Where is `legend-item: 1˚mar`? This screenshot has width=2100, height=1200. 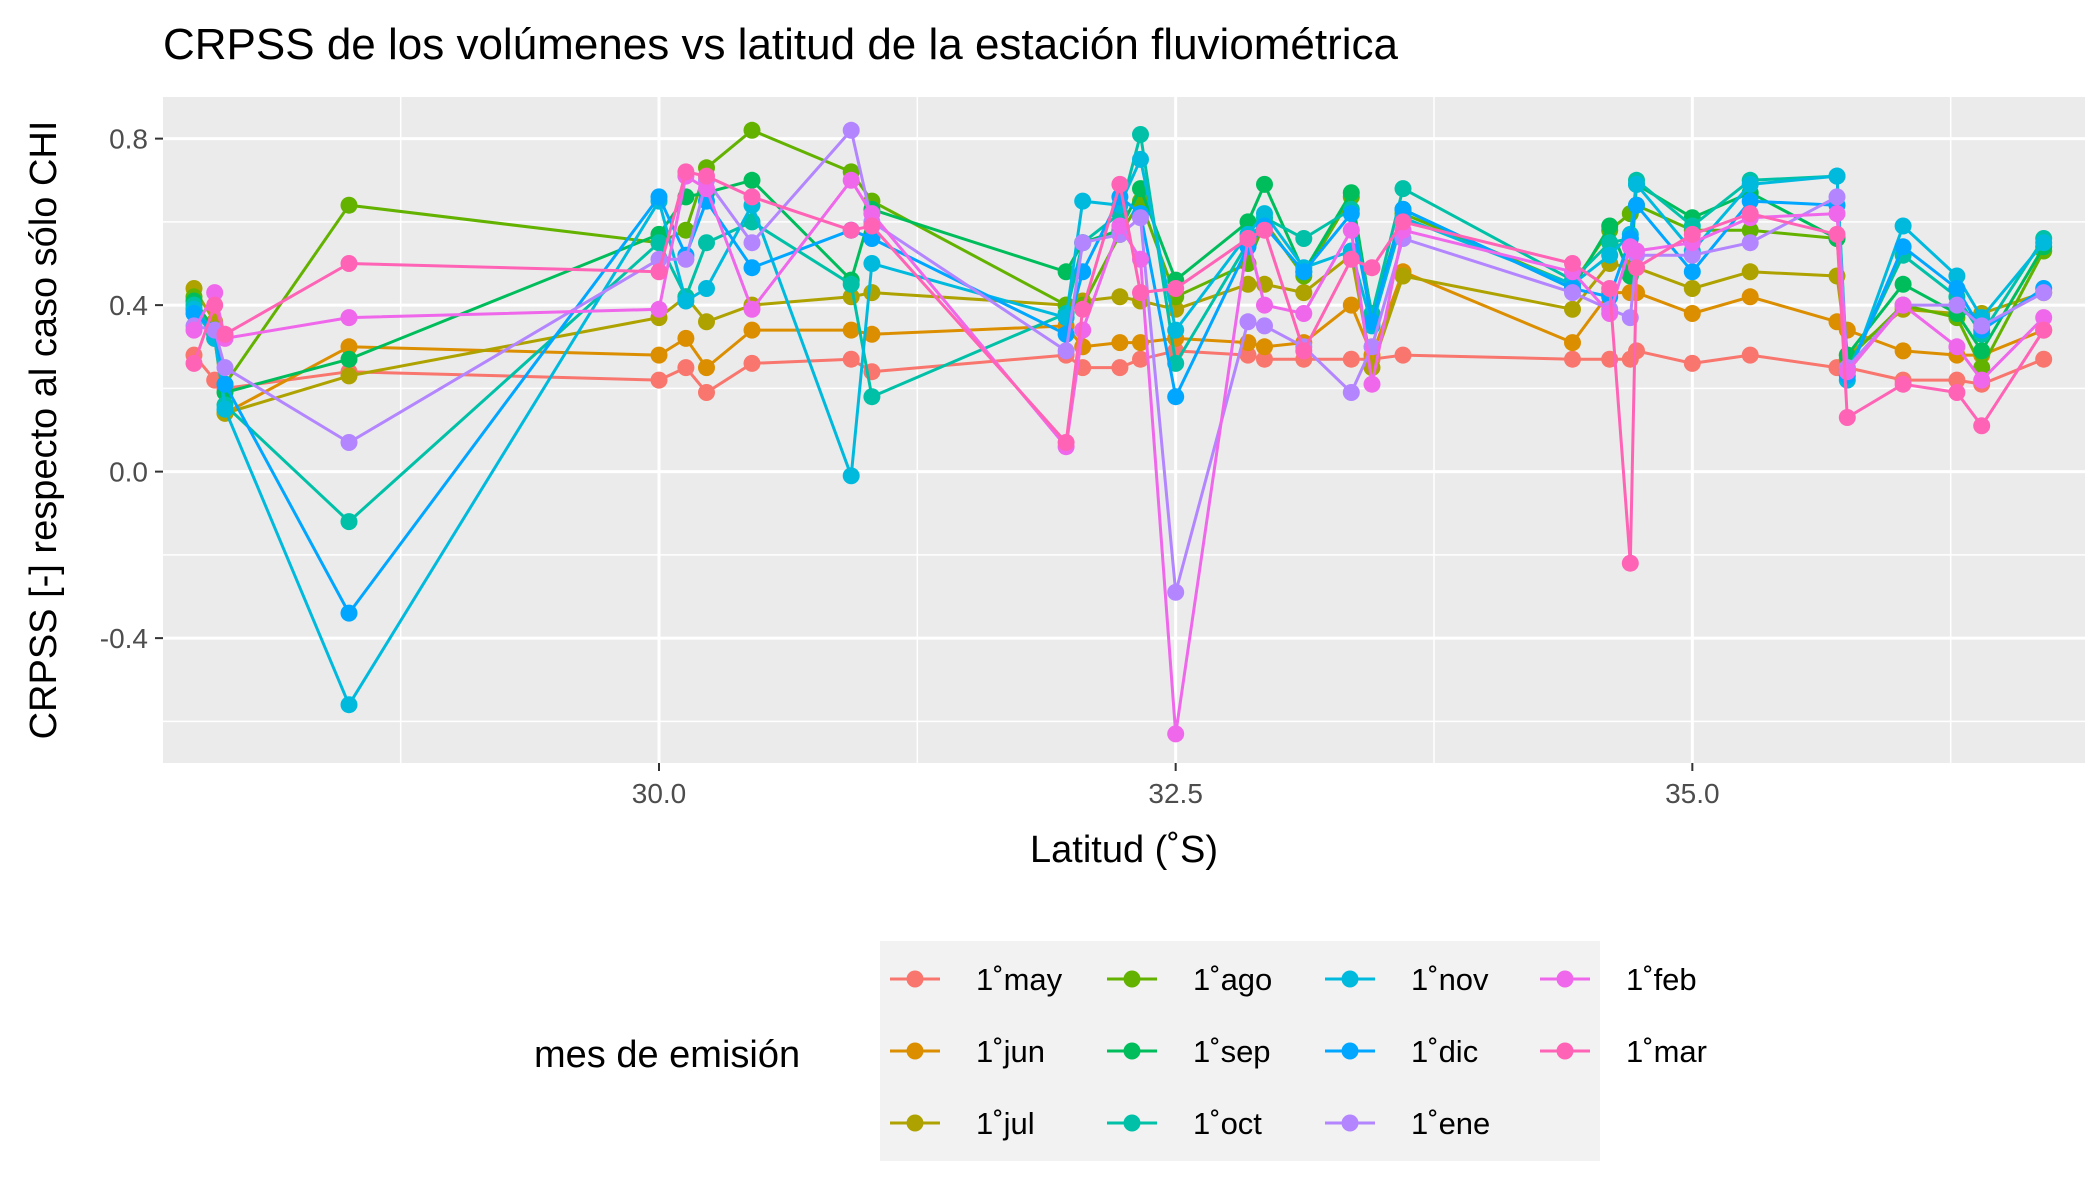 legend-item: 1˚mar is located at coordinates (1623, 1051).